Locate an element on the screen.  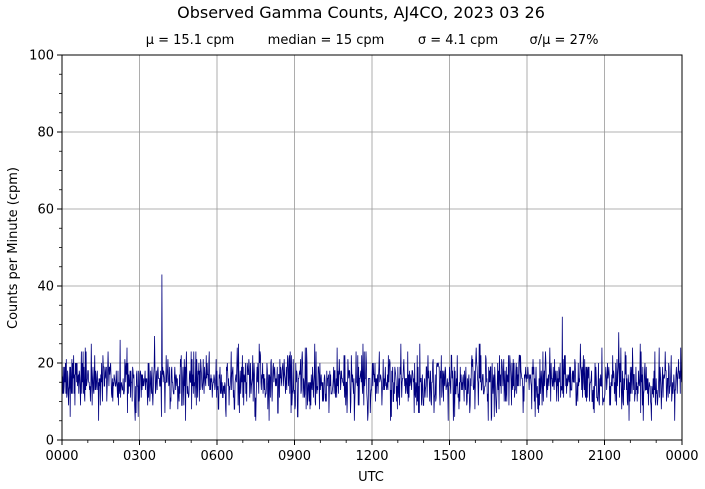
x-tick-label: 1800 is located at coordinates (526, 456).